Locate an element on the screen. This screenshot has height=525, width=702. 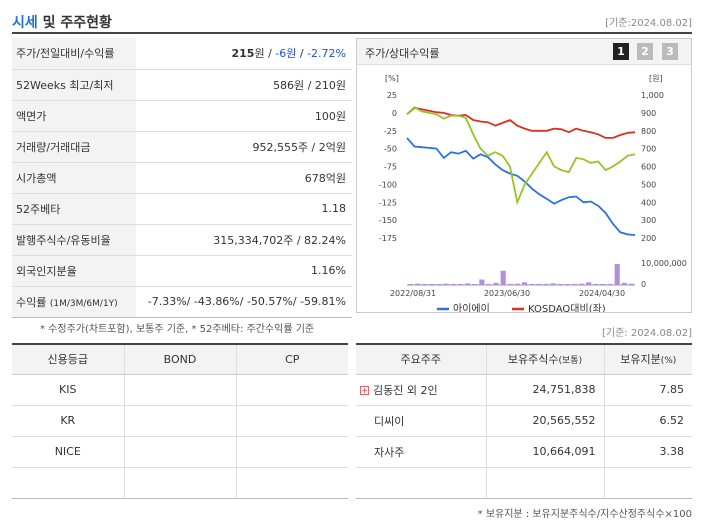
table-row: KIS is located at coordinates (180, 390).